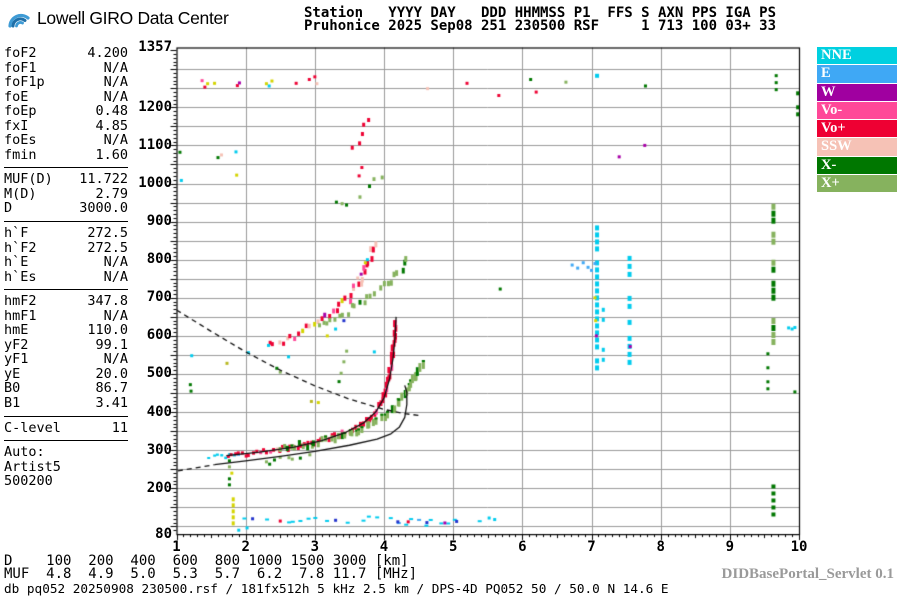 This screenshot has width=900, height=600. What do you see at coordinates (32, 466) in the screenshot?
I see `parameter-label: Artist5` at bounding box center [32, 466].